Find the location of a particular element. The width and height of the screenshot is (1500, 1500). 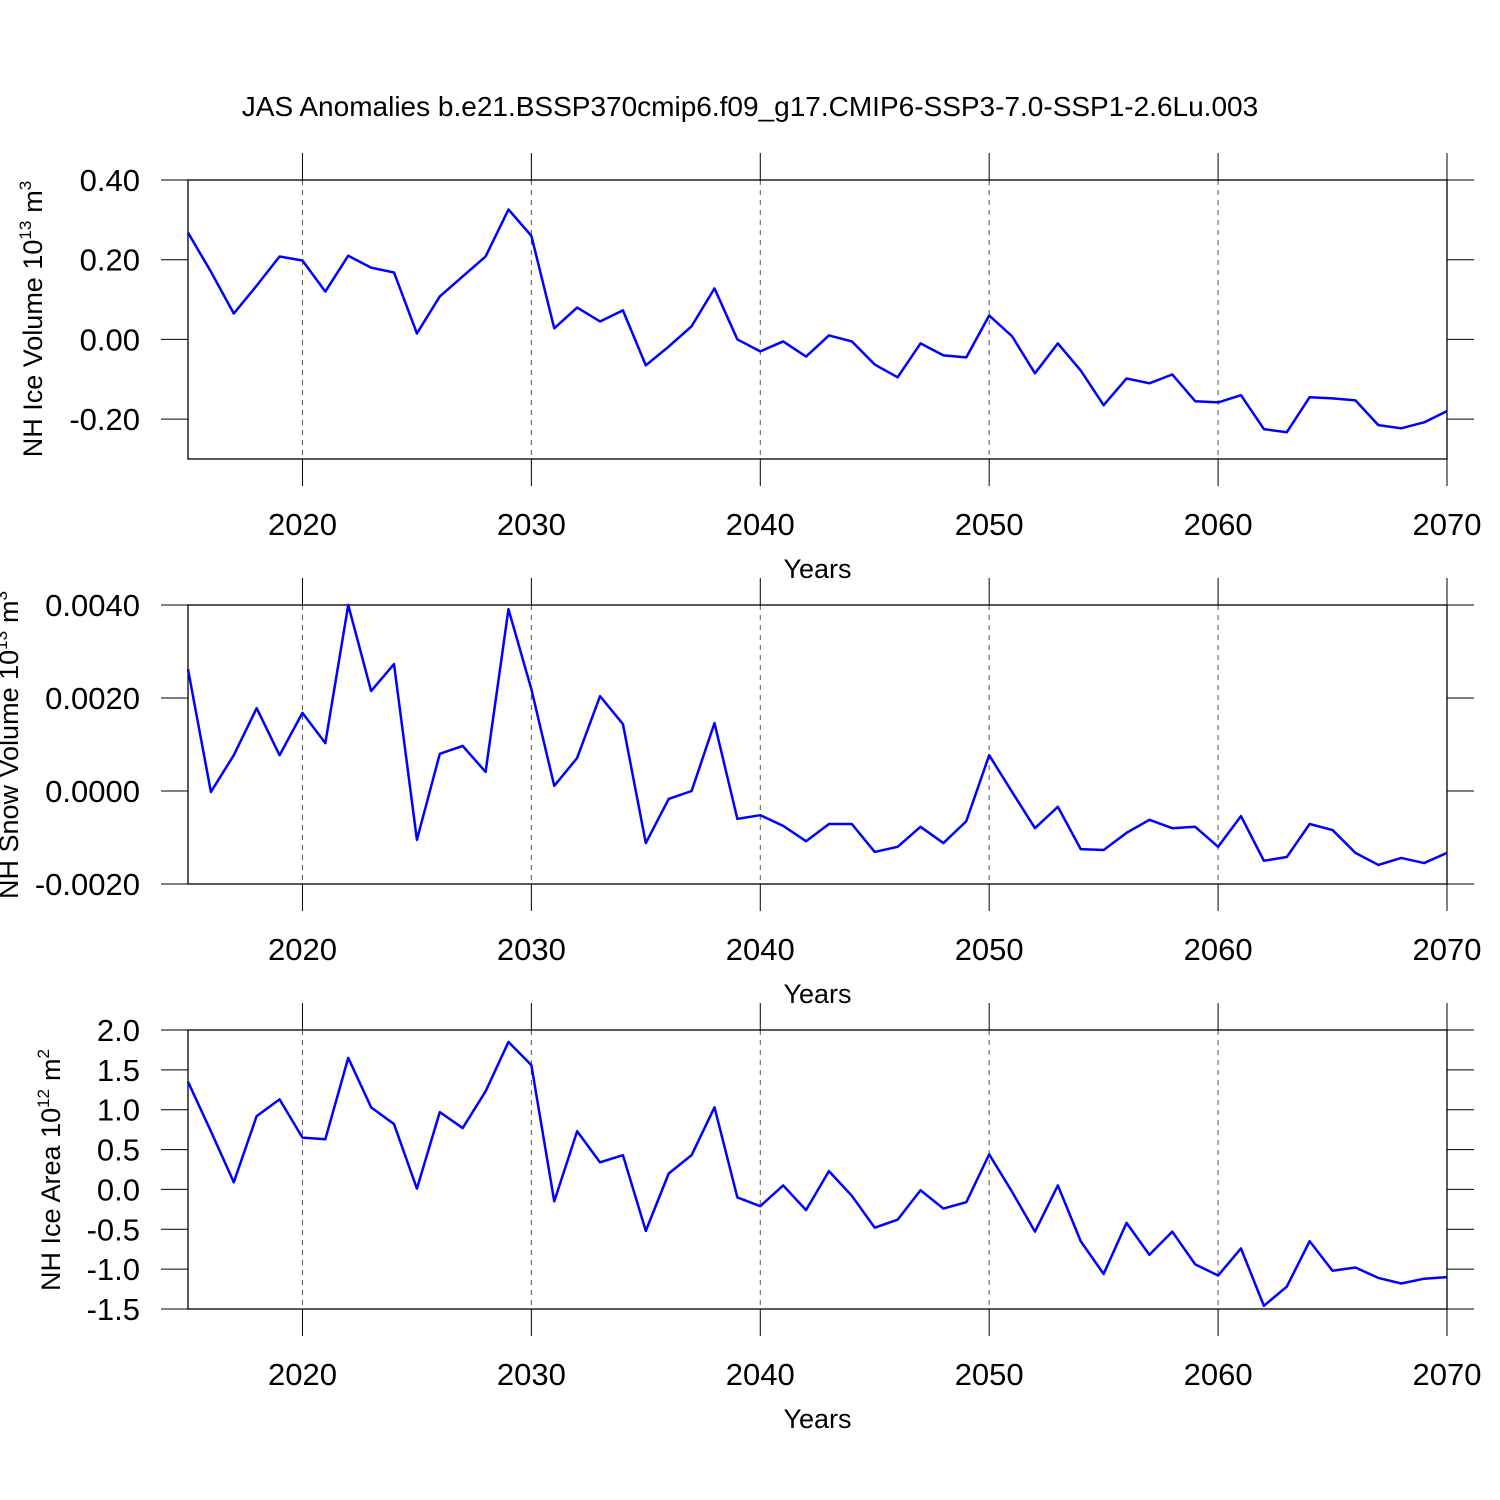

y-tick-label: 2.0 is located at coordinates (118, 1030).